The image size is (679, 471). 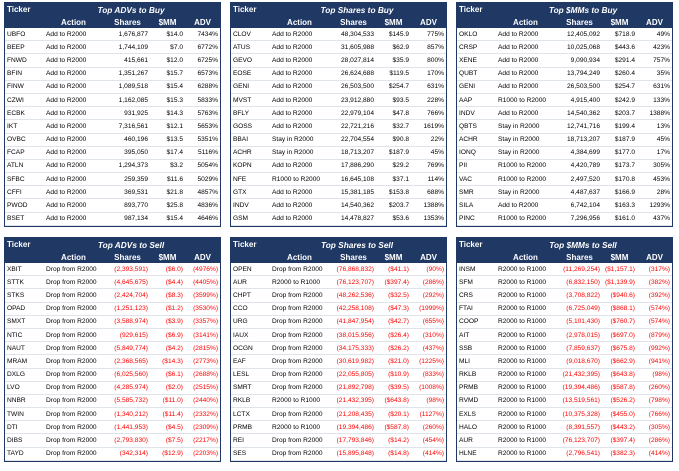 What do you see at coordinates (428, 35) in the screenshot?
I see `adv-cell: 775%` at bounding box center [428, 35].